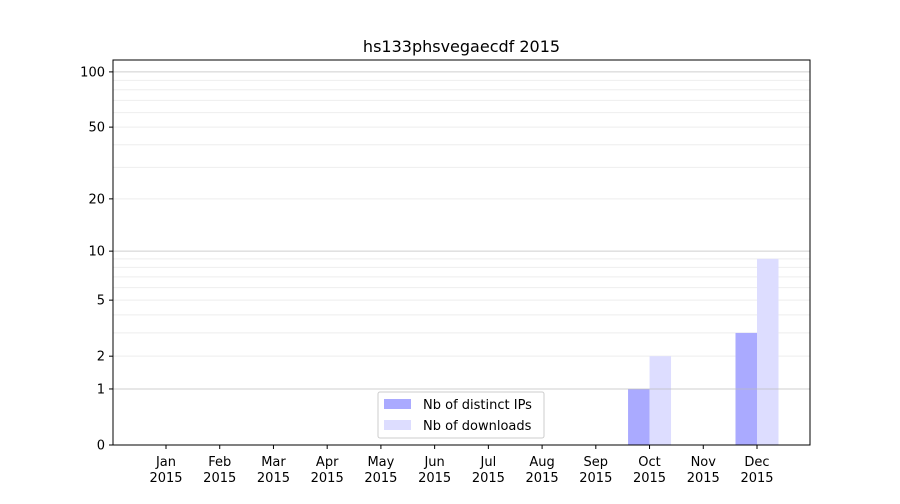  What do you see at coordinates (165, 462) in the screenshot?
I see `x-tick-label: Jan` at bounding box center [165, 462].